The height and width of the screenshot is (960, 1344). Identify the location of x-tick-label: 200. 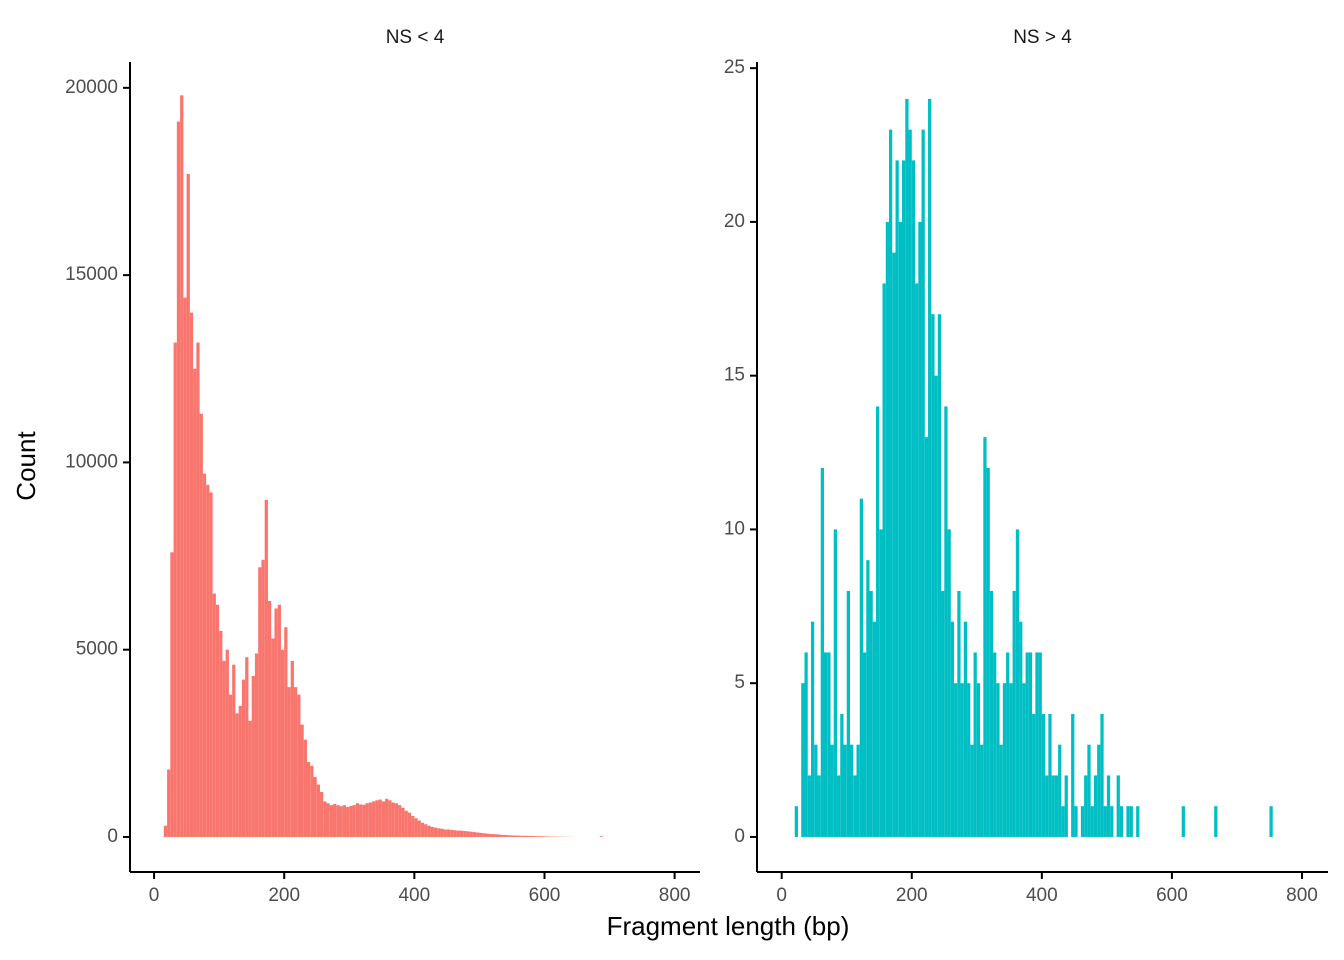
(912, 895).